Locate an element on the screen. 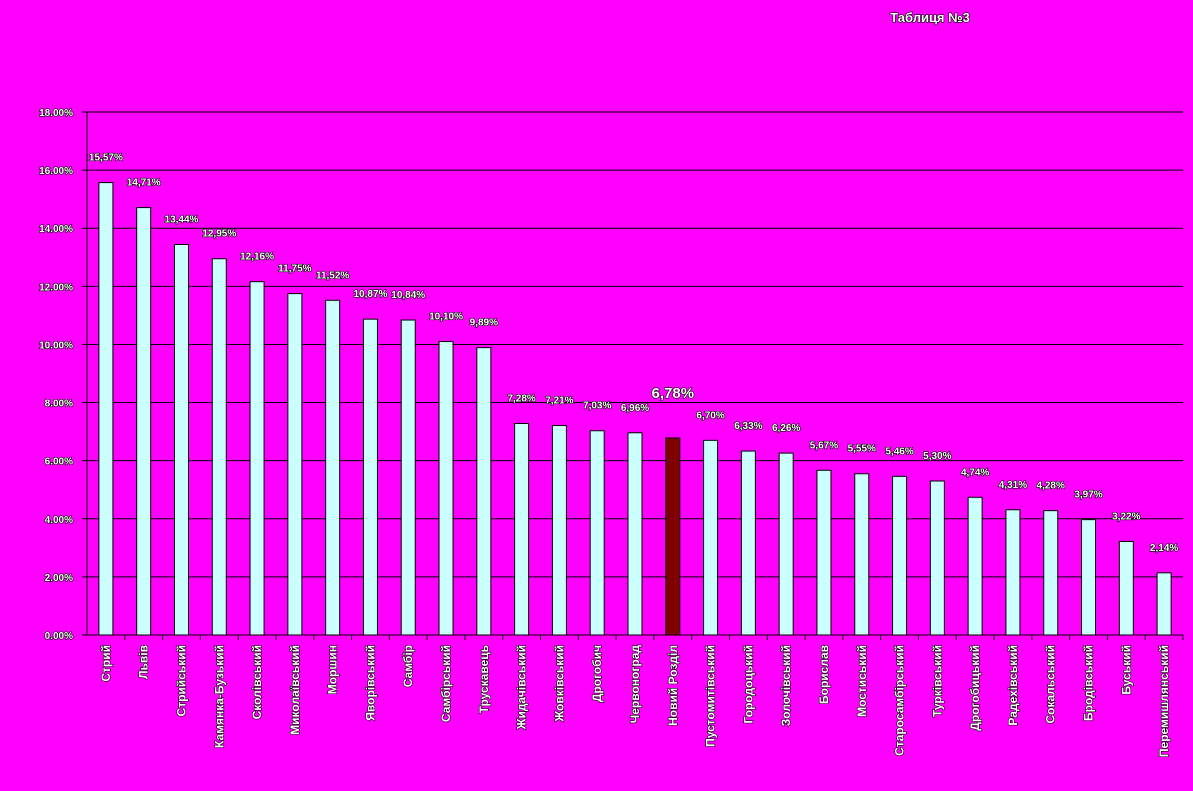 This screenshot has width=1193, height=791. value-label: 4,74% is located at coordinates (975, 472).